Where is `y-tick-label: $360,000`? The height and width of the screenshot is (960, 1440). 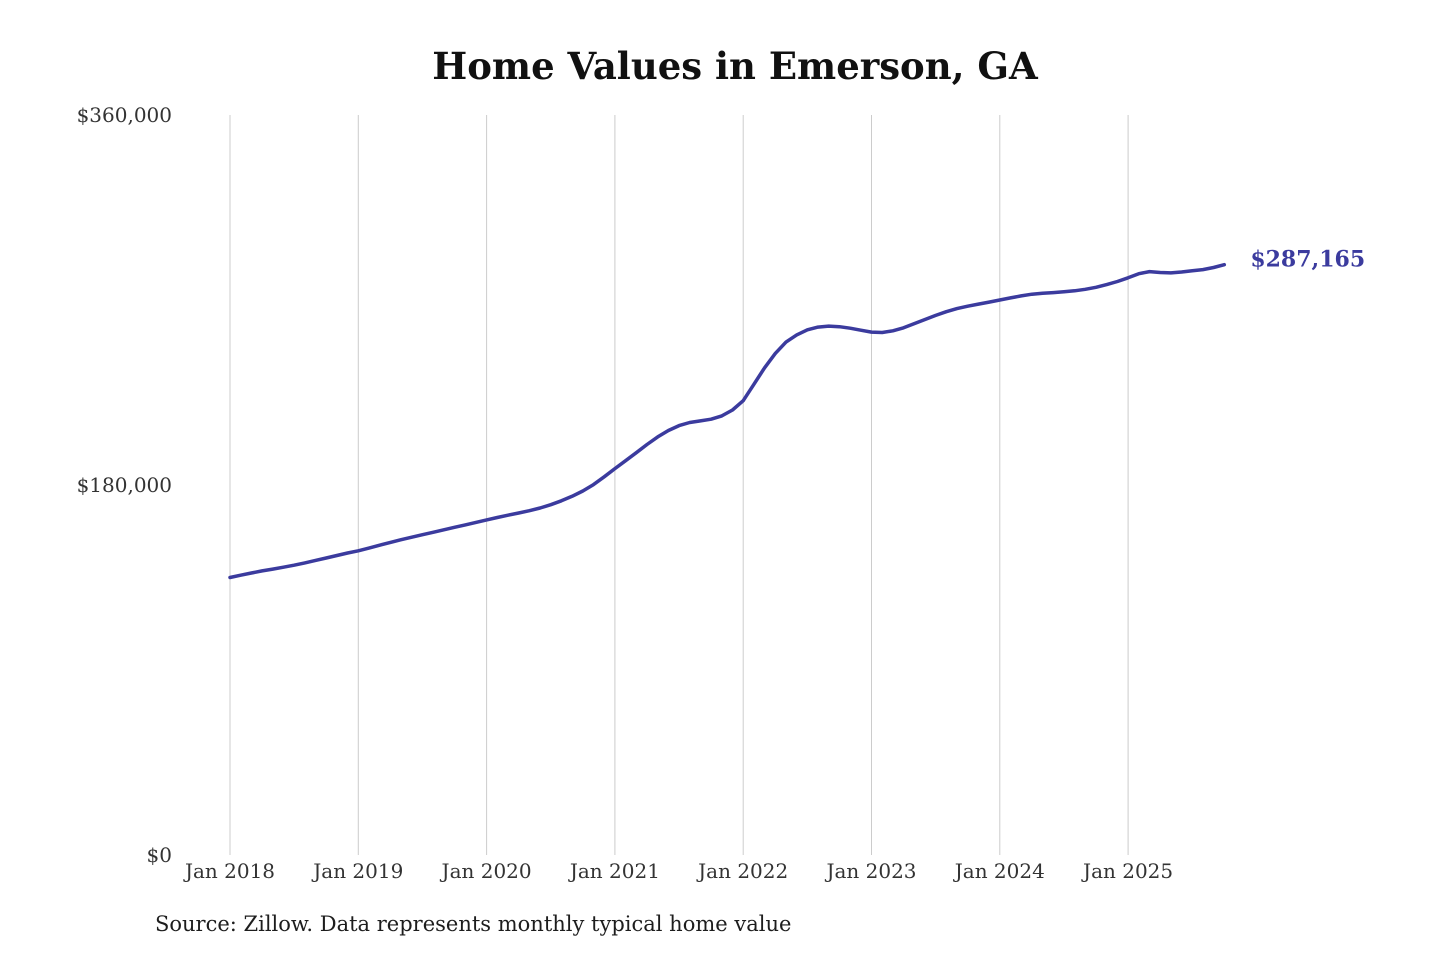 y-tick-label: $360,000 is located at coordinates (124, 115).